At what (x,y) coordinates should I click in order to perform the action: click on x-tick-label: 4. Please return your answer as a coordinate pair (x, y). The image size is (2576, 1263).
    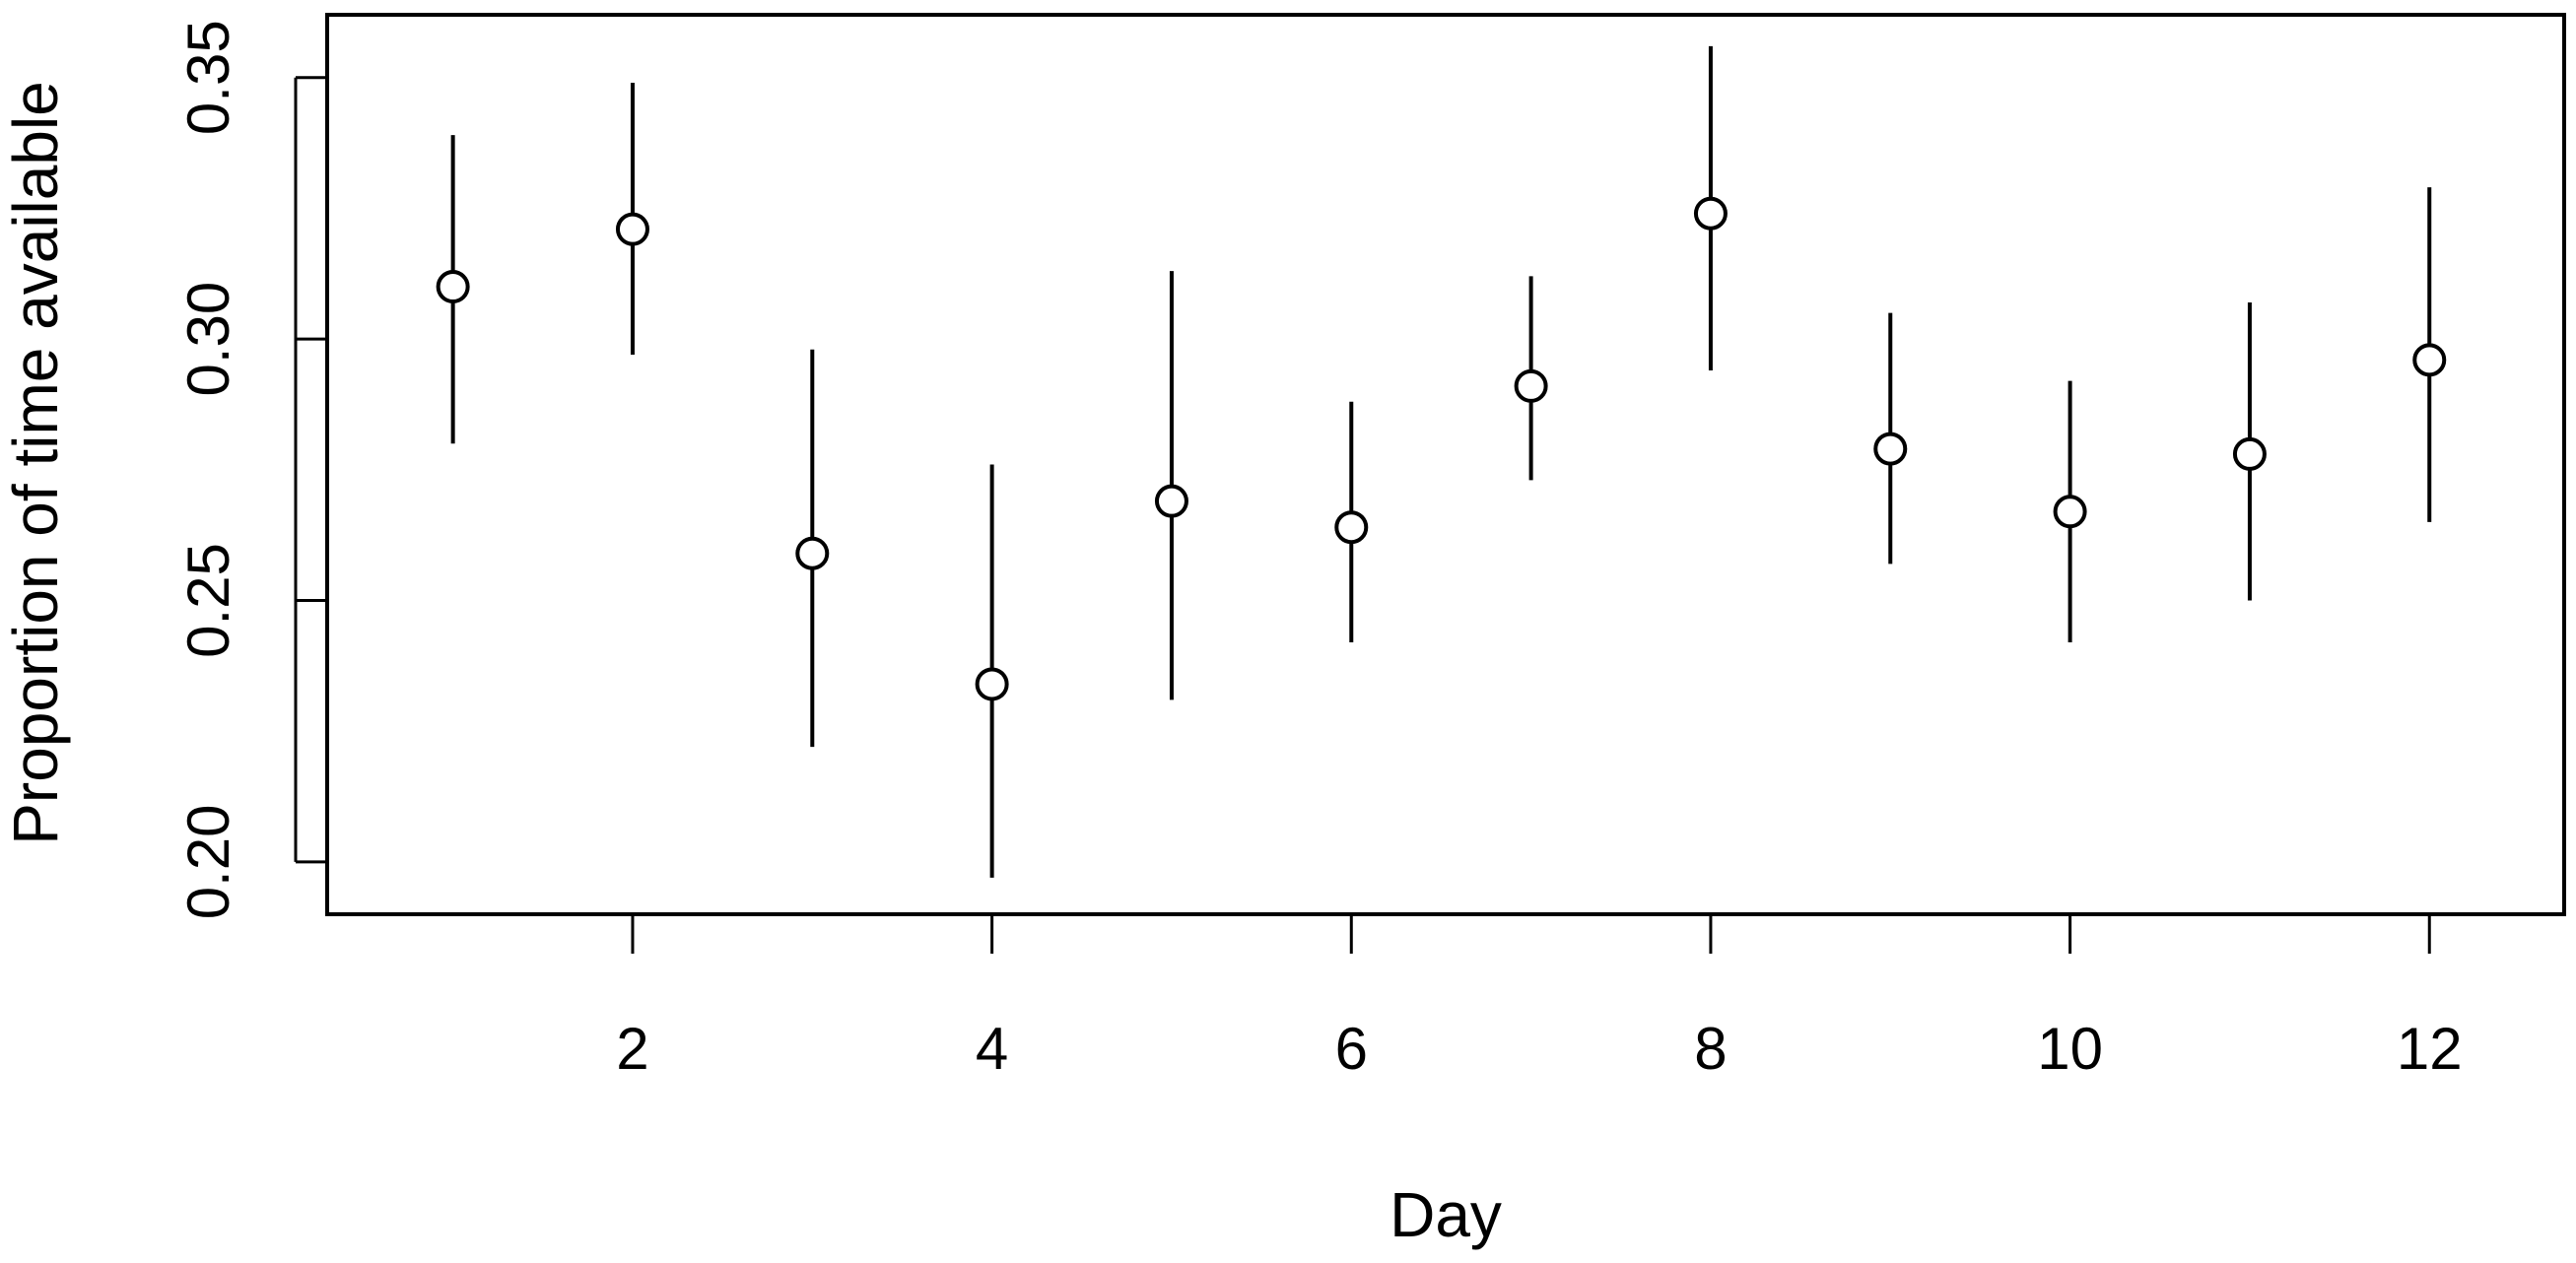
    Looking at the image, I should click on (992, 1049).